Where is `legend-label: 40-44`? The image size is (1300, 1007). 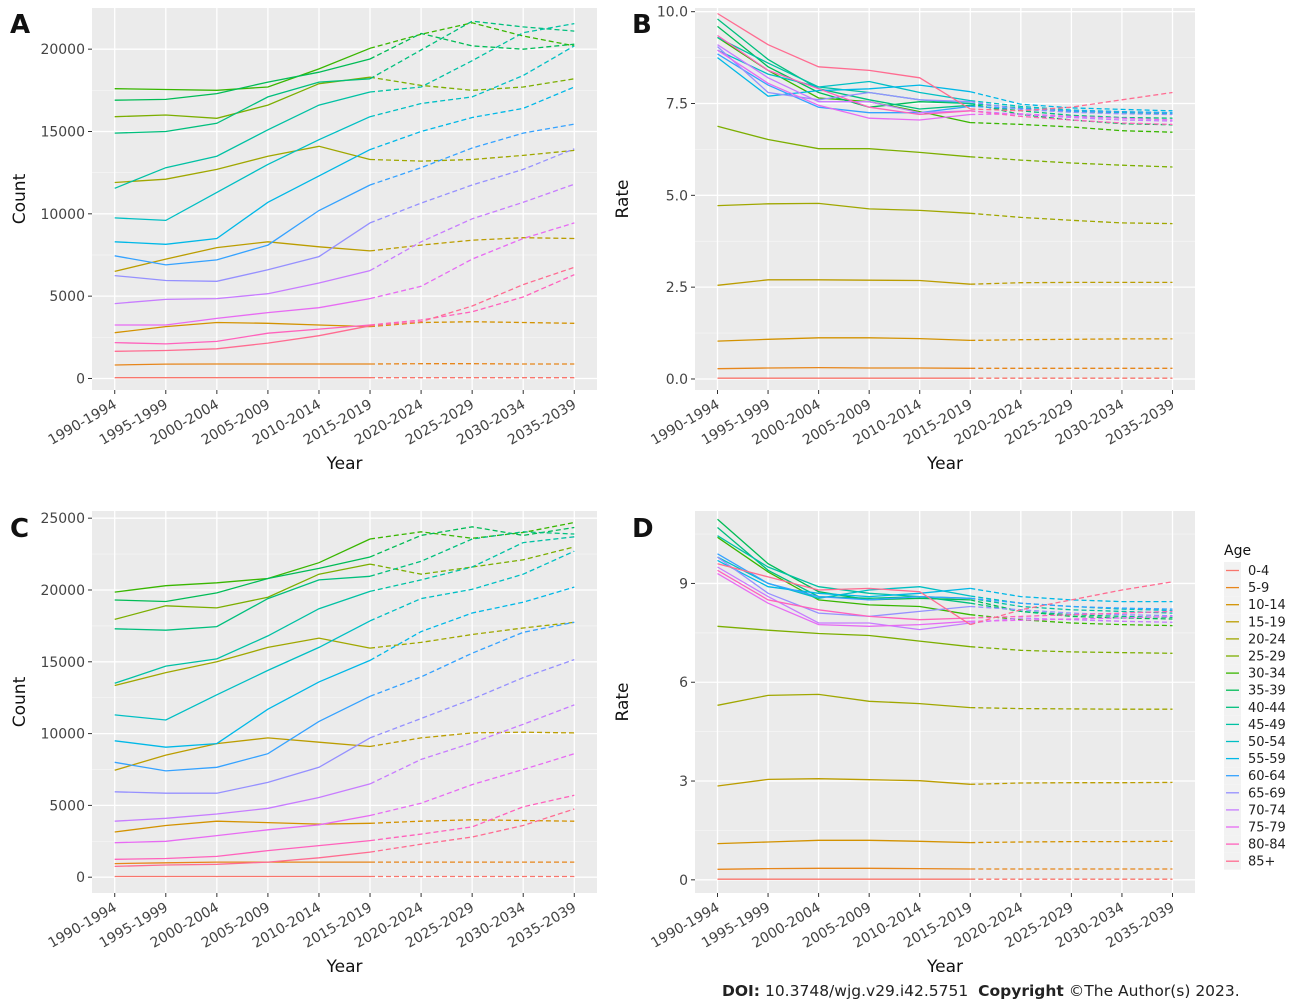 legend-label: 40-44 is located at coordinates (1267, 708).